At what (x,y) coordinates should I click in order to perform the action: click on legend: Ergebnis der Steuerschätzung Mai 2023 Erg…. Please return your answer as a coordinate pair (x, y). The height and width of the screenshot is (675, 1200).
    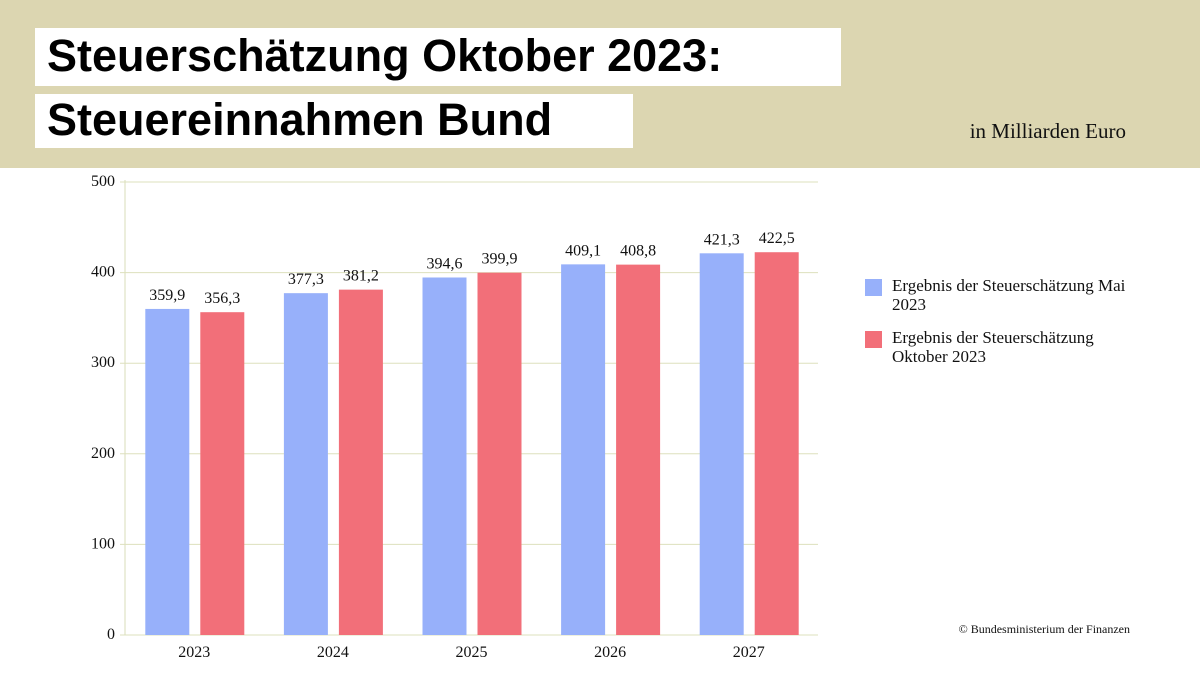
    Looking at the image, I should click on (1000, 328).